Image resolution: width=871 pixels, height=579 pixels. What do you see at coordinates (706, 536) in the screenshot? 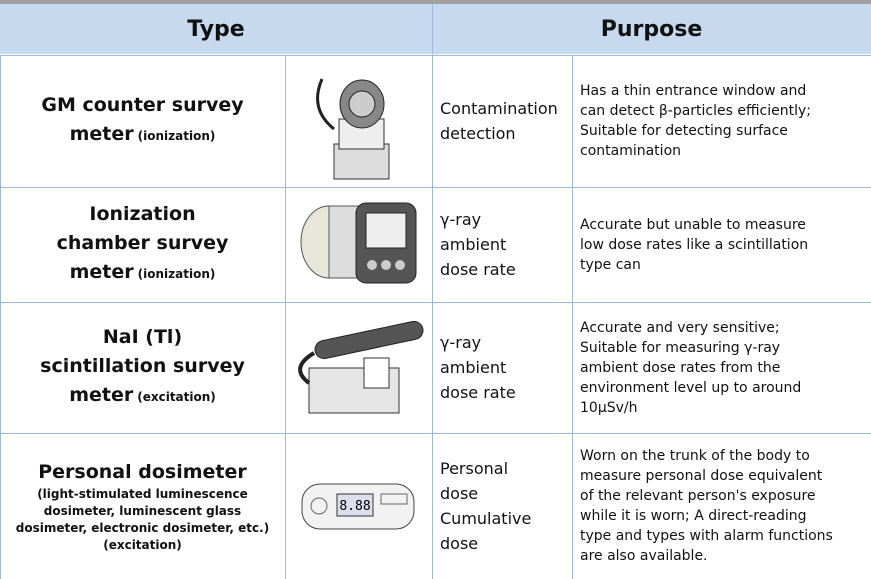
I see `description-line: type and types with alarm functions` at bounding box center [706, 536].